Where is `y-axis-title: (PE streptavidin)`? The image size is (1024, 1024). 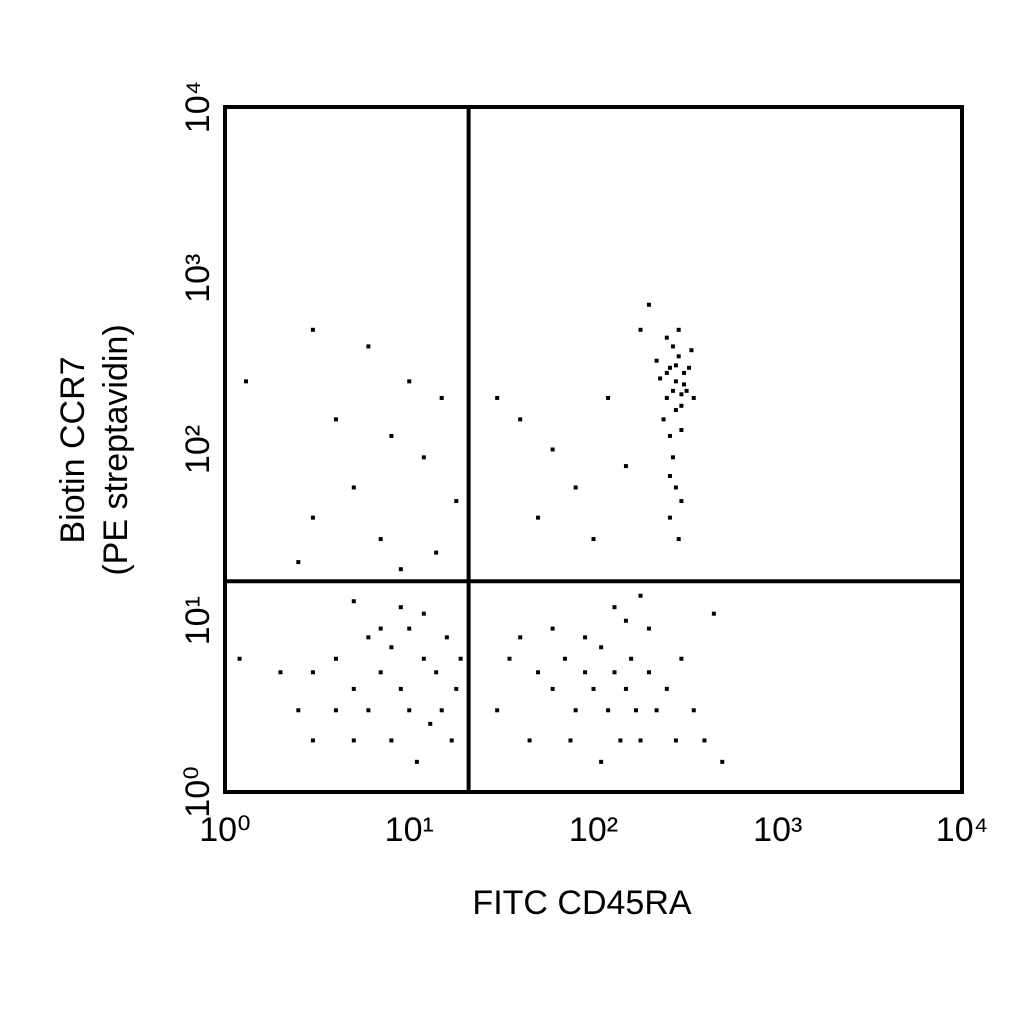 y-axis-title: (PE streptavidin) is located at coordinates (116, 449).